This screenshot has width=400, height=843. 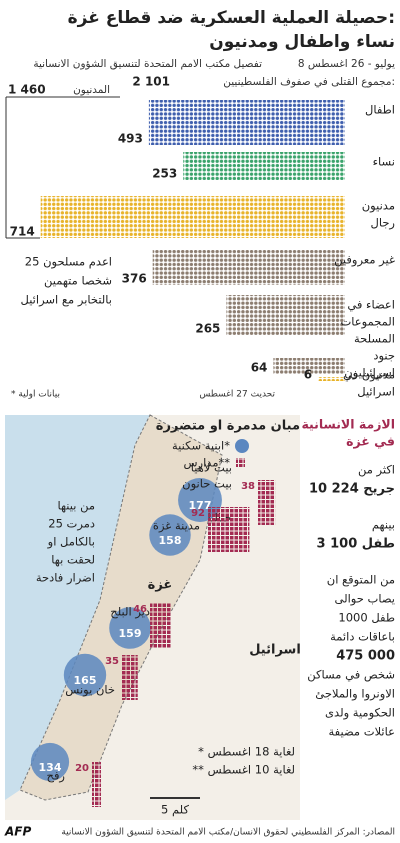 I want to click on row-label: رجال, so click(x=382, y=223).